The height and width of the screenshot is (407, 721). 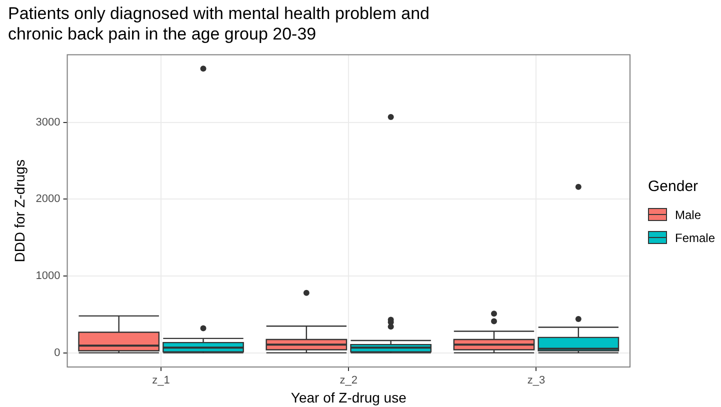 What do you see at coordinates (349, 380) in the screenshot?
I see `x-tick-label: z_2` at bounding box center [349, 380].